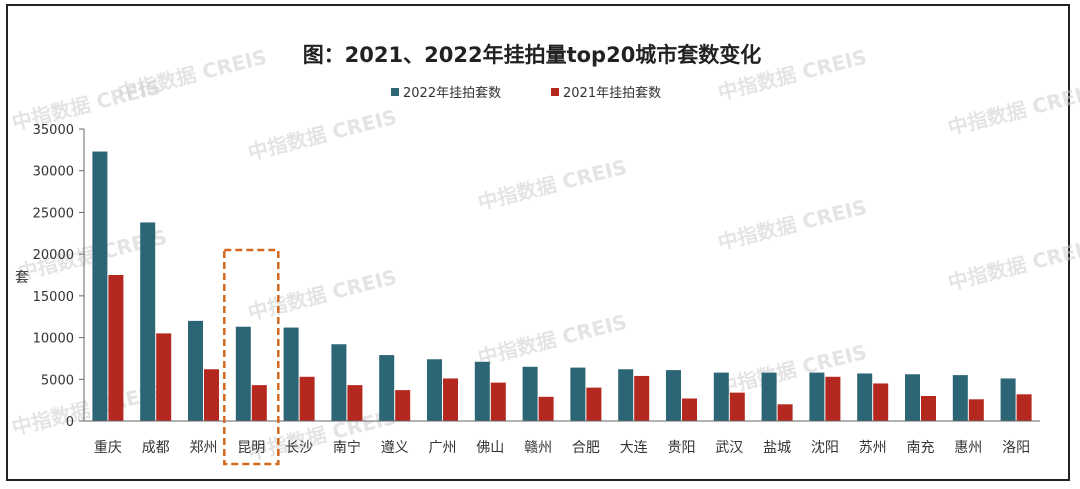  Describe the element at coordinates (873, 448) in the screenshot. I see `x-category-label: 苏州` at that location.